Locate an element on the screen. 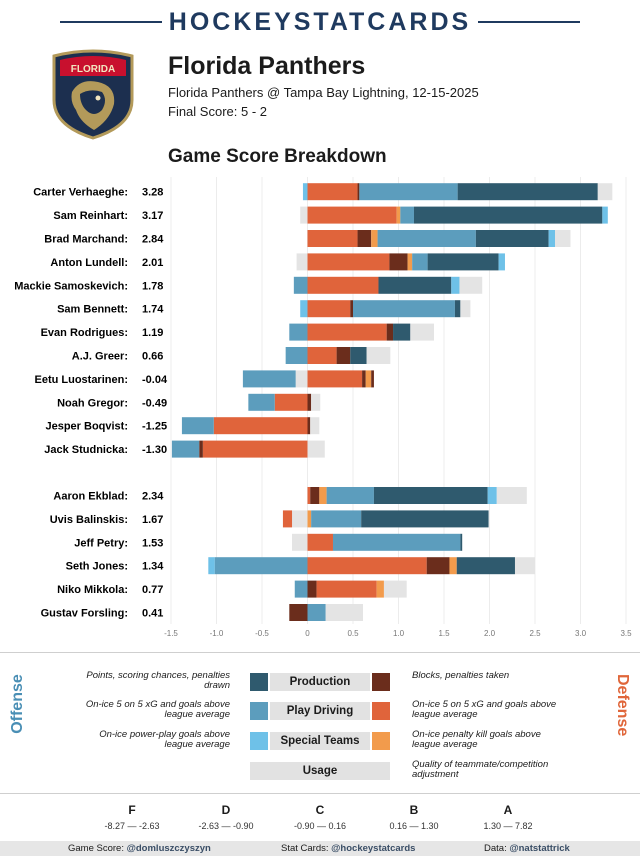  team-name: Florida Panthers is located at coordinates (267, 66).